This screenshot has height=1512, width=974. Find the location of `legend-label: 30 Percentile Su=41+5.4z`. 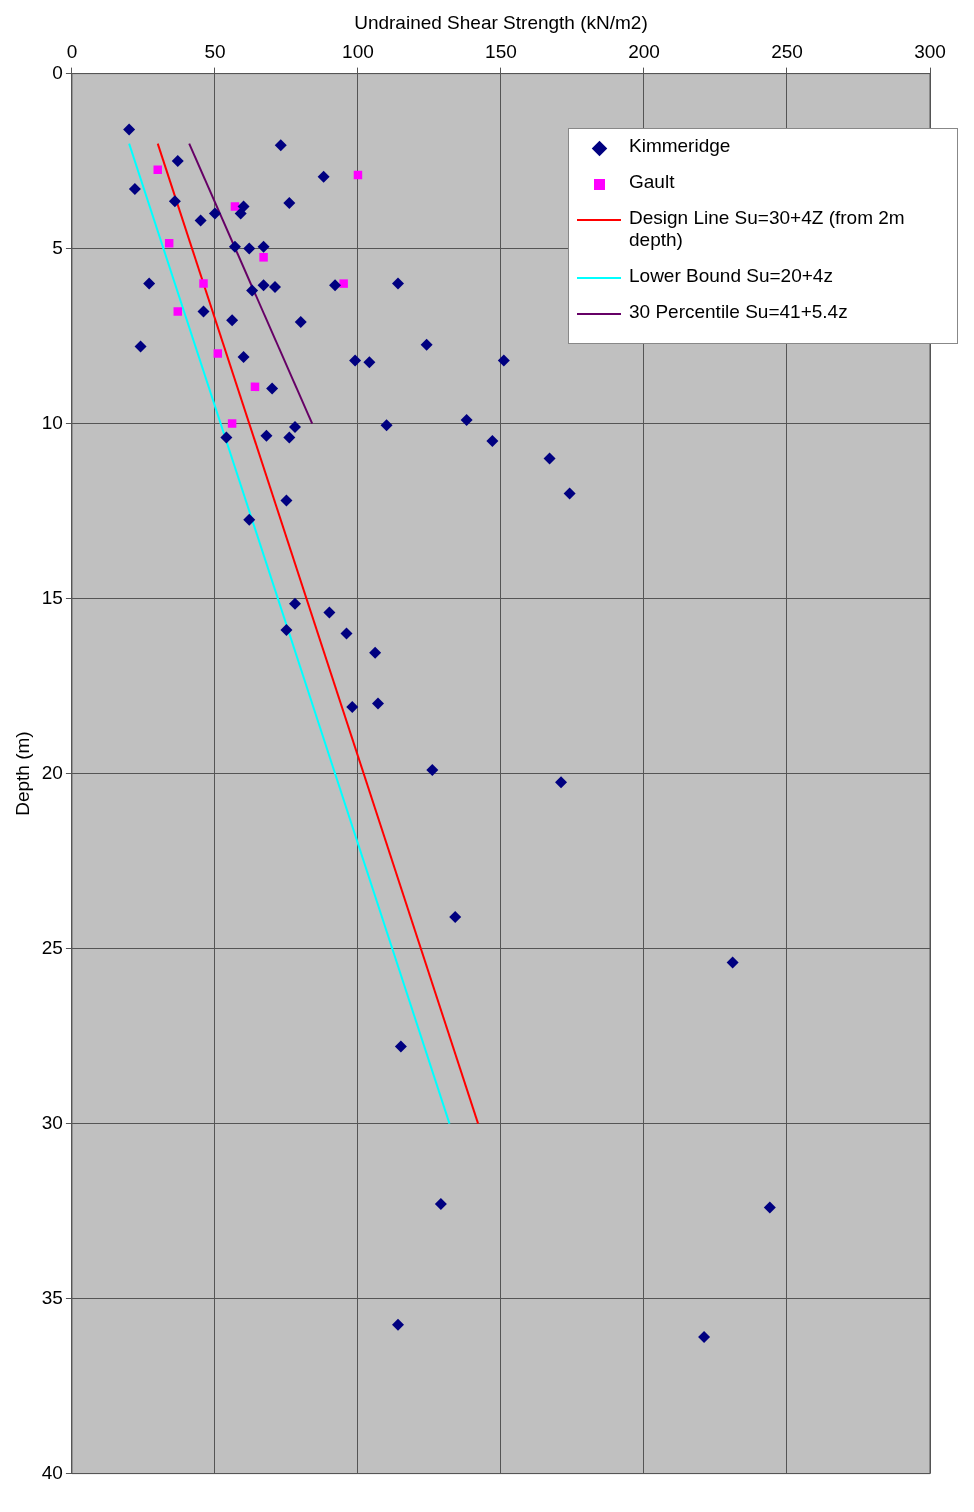

legend-label: 30 Percentile Su=41+5.4z is located at coordinates (738, 312).